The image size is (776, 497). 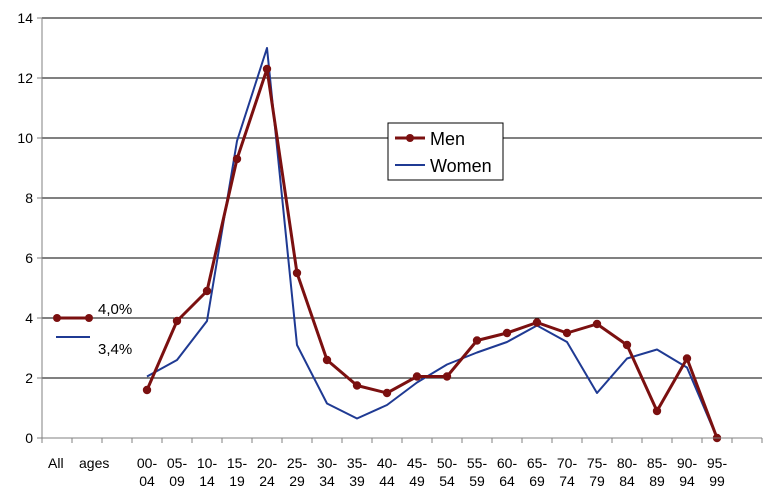 What do you see at coordinates (597, 463) in the screenshot?
I see `x-tick-label: 75-` at bounding box center [597, 463].